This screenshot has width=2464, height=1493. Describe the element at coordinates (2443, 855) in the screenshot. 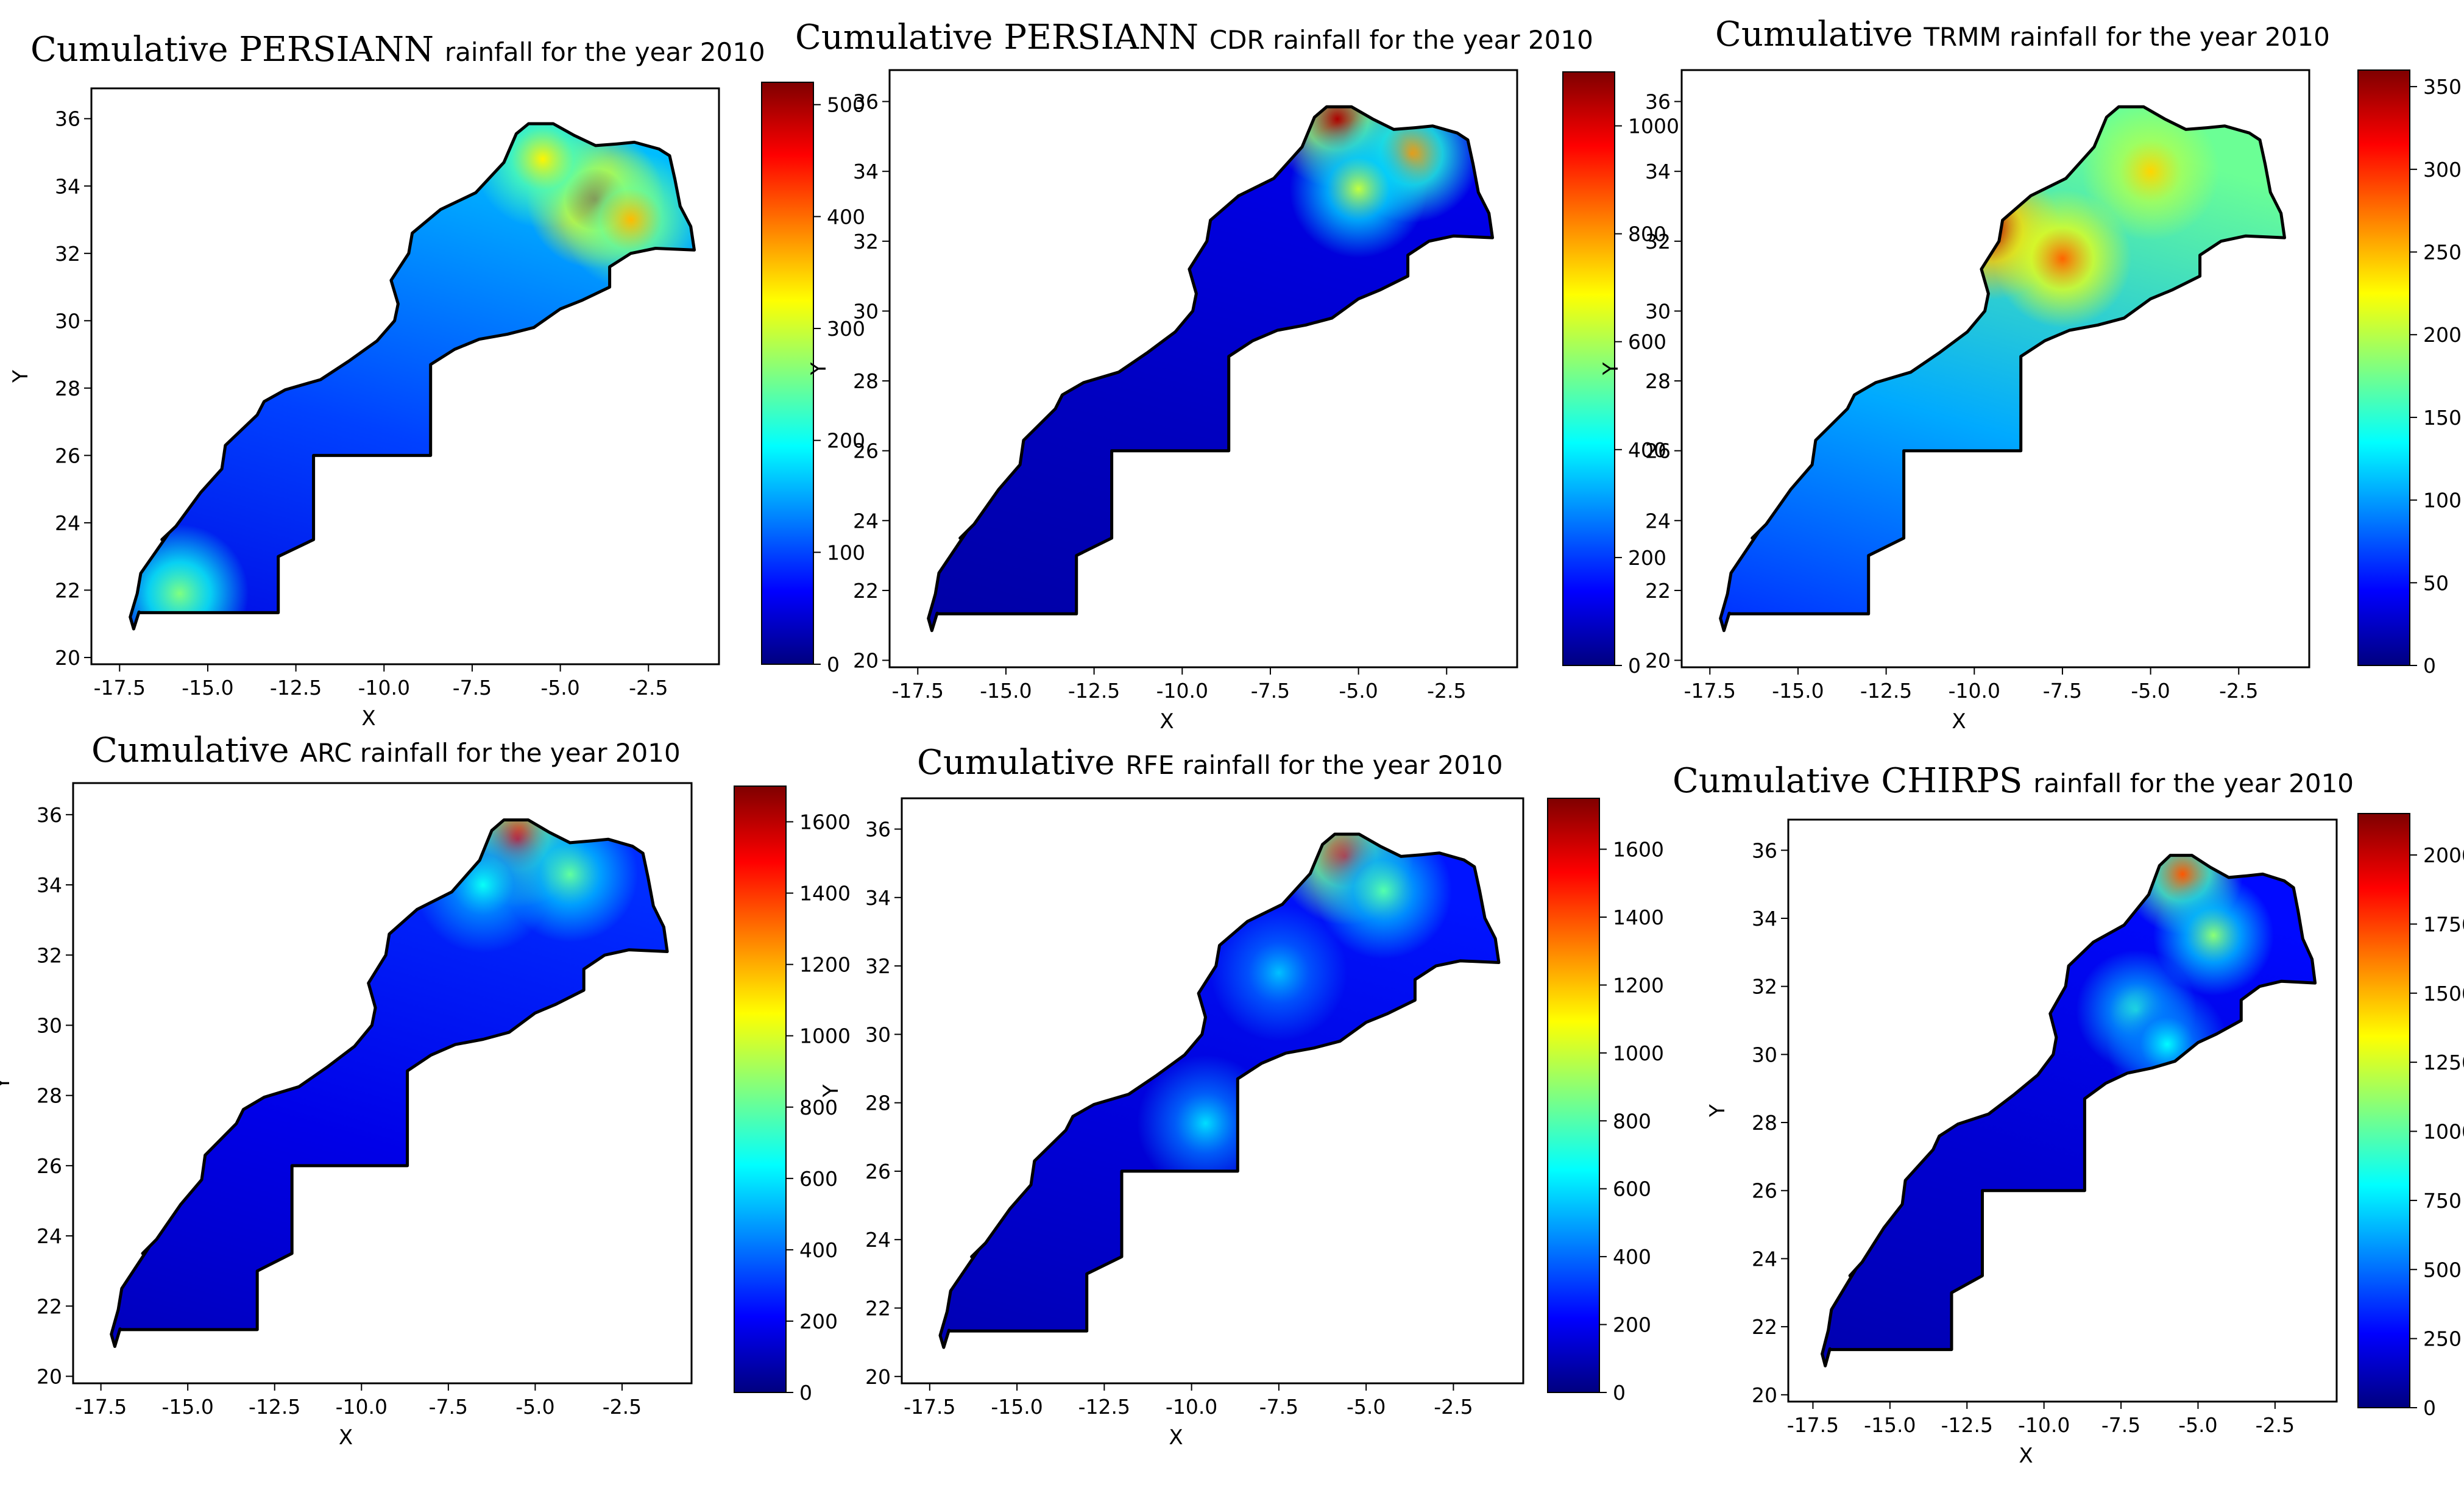

I see `colorbar-tick-label: 2000` at that location.